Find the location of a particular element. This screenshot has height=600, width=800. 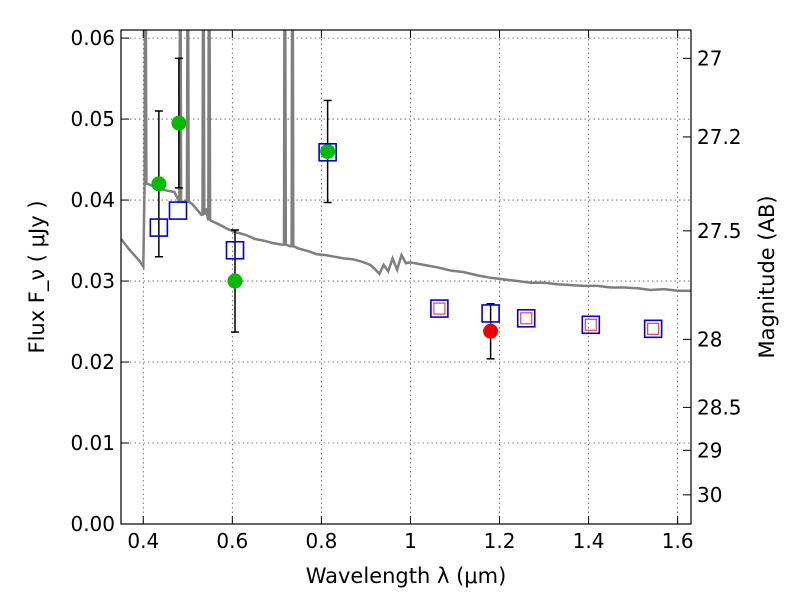

right-tick-label: 30 is located at coordinates (709, 495).